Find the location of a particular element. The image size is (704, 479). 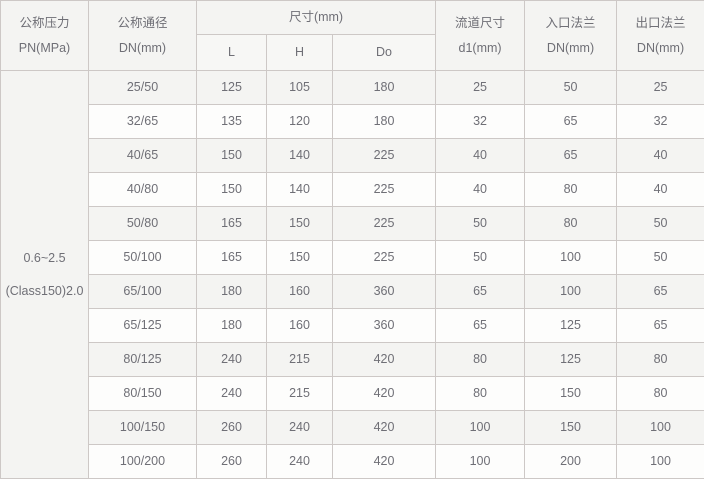

header-channel-size-line1: 流道尺寸 is located at coordinates (480, 23).